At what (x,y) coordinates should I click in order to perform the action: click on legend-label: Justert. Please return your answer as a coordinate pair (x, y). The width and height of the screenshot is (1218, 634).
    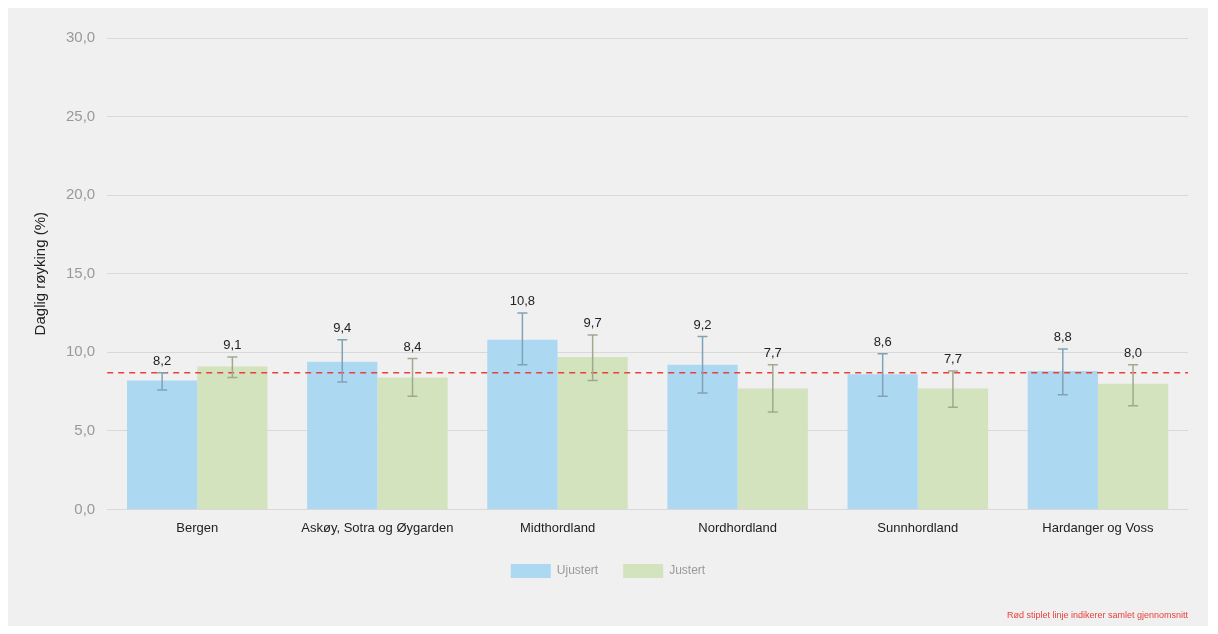
    Looking at the image, I should click on (687, 570).